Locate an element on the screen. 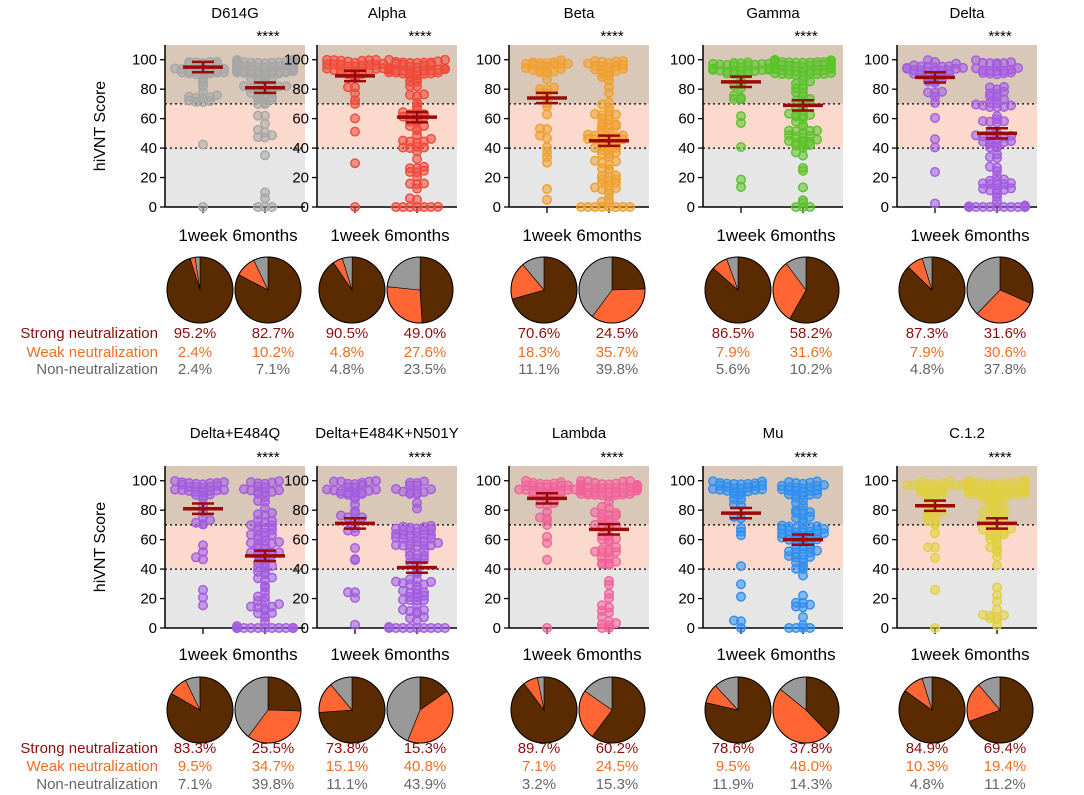 This screenshot has width=1084, height=795. y-tick-label: 20 is located at coordinates (492, 178).